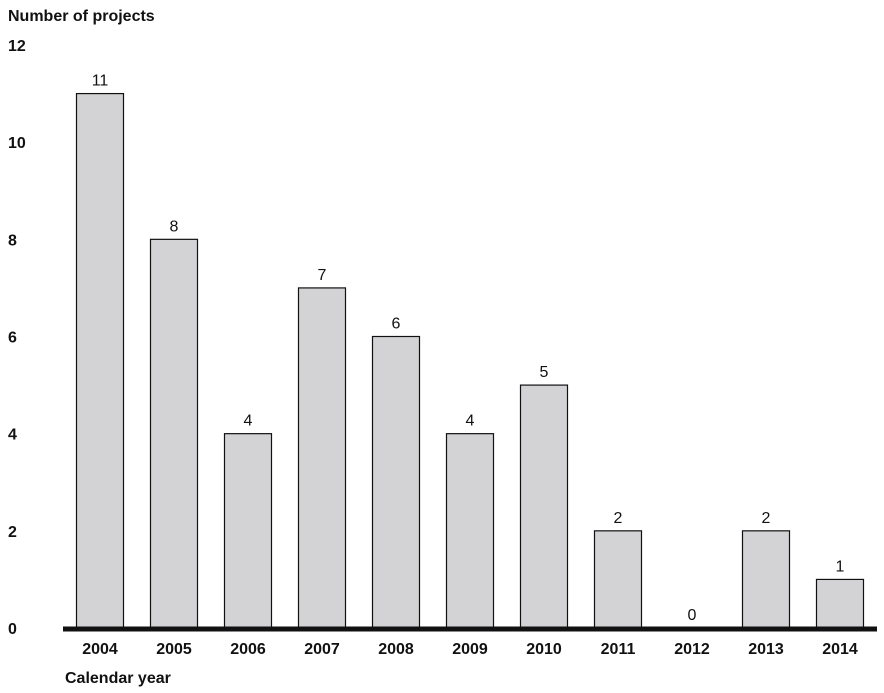 The height and width of the screenshot is (693, 884). I want to click on y-tick-label: 12, so click(17, 46).